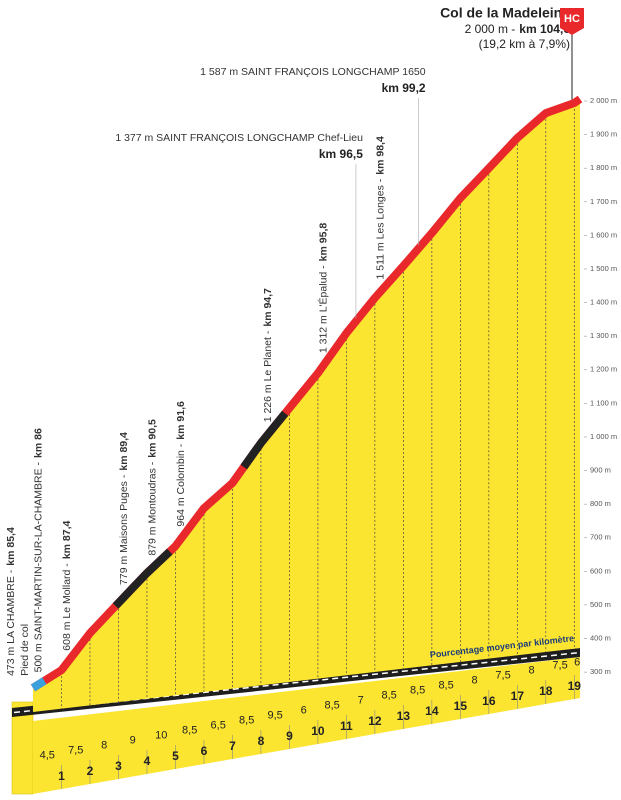 This screenshot has height=800, width=621. Describe the element at coordinates (432, 711) in the screenshot. I see `x-tick-label: 14` at that location.